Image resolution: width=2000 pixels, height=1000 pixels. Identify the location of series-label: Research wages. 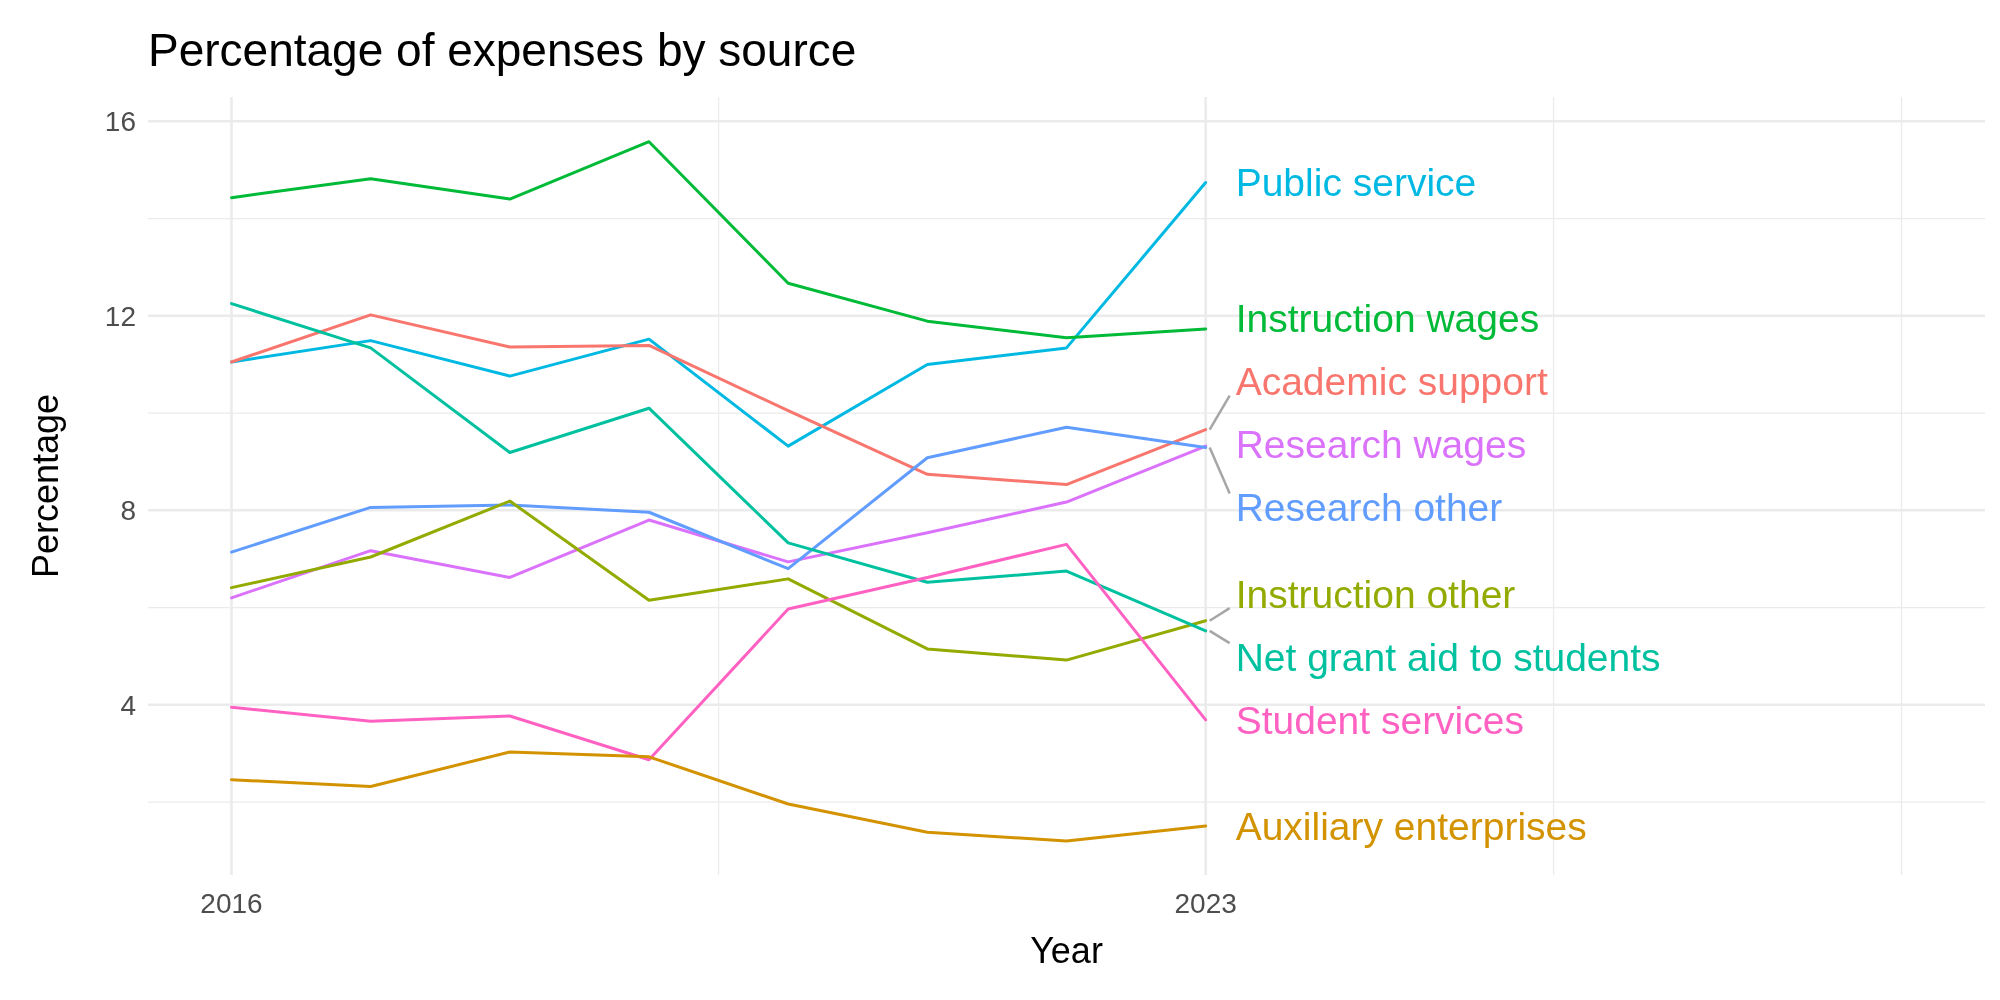
(1381, 445).